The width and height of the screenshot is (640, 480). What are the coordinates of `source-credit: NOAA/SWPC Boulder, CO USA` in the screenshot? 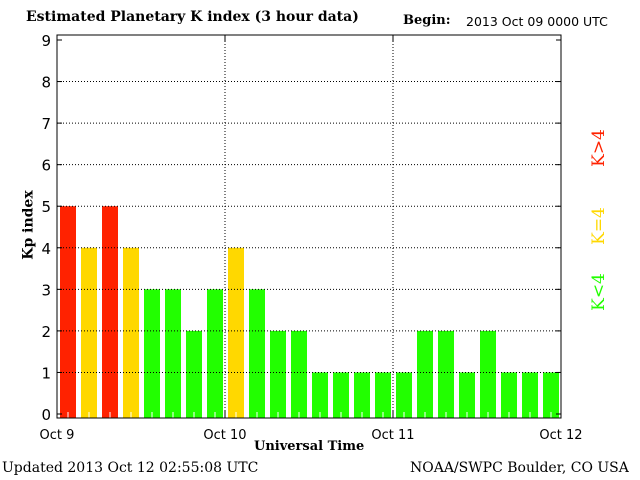 It's located at (519, 468).